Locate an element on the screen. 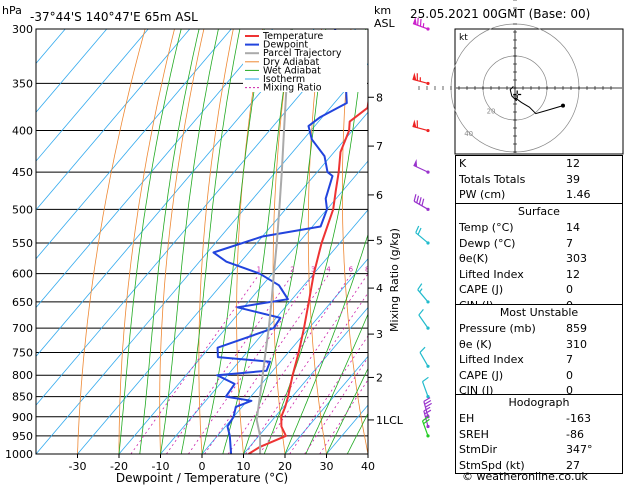 This screenshot has width=629, height=486. x-tick-label: 40 is located at coordinates (368, 466).